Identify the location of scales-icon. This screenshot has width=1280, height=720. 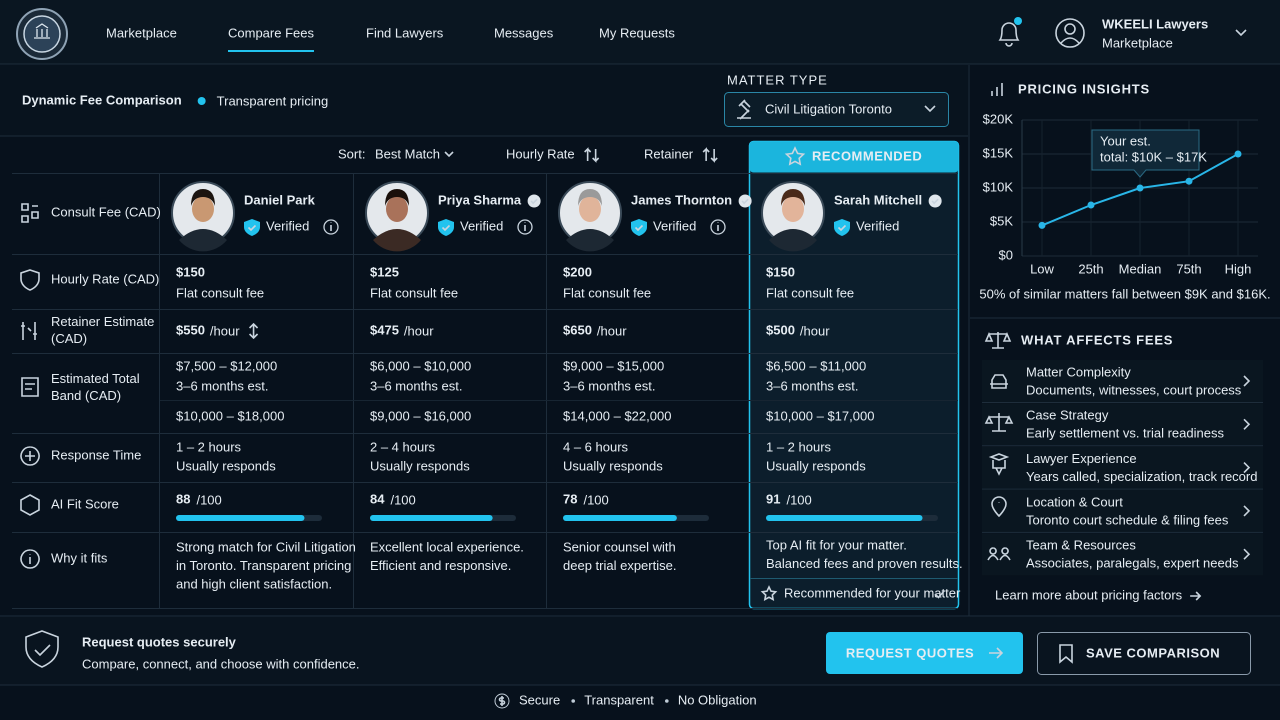
(998, 340).